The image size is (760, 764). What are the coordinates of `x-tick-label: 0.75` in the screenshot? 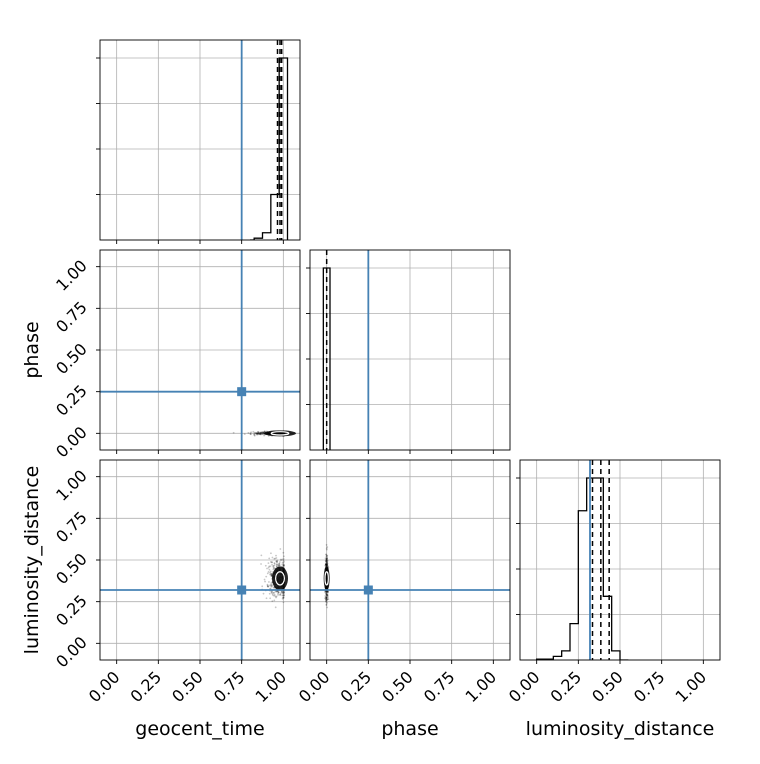 It's located at (229, 686).